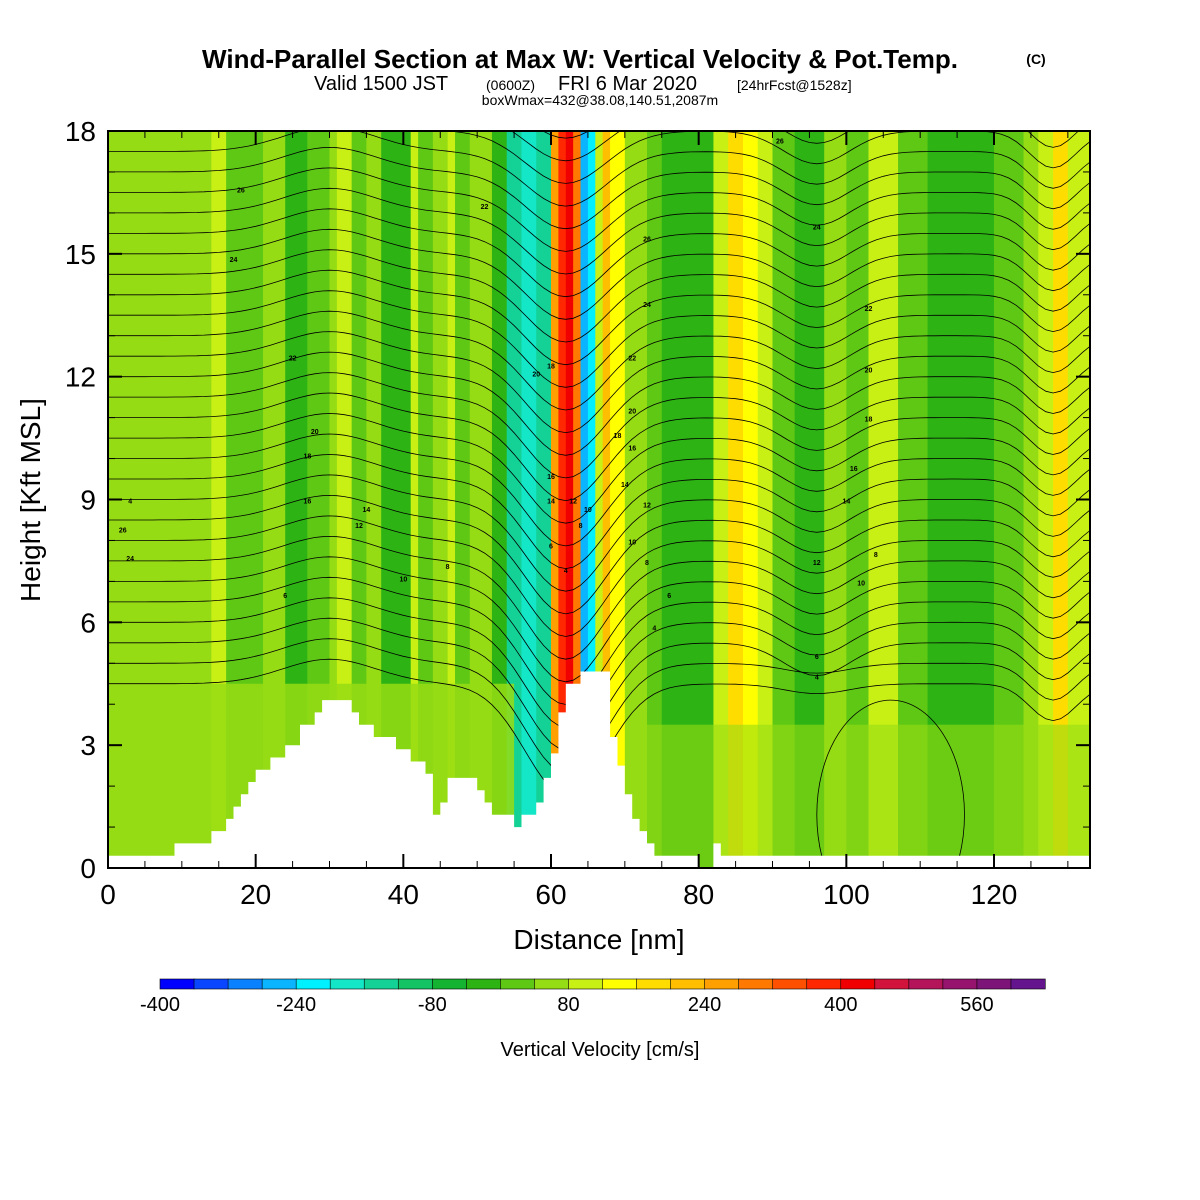 The width and height of the screenshot is (1200, 1200). What do you see at coordinates (598, 939) in the screenshot?
I see `x-axis-label: Distance [nm]` at bounding box center [598, 939].